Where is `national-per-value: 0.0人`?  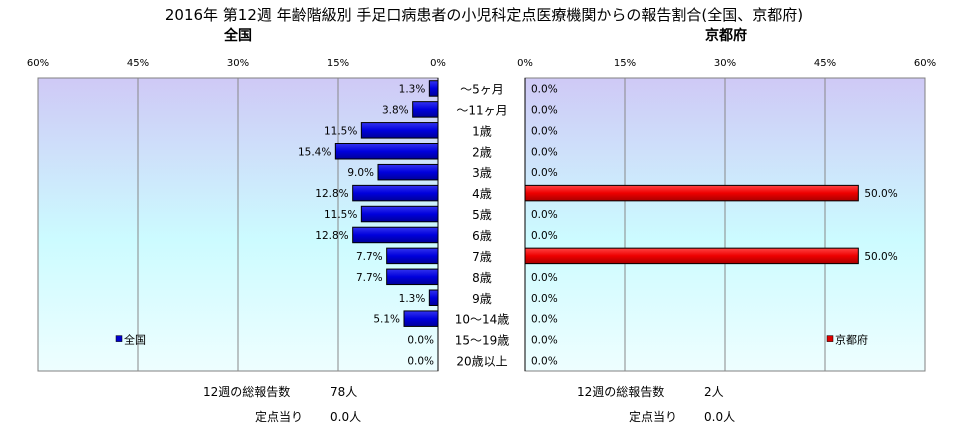
national-per-value: 0.0人 is located at coordinates (346, 417).